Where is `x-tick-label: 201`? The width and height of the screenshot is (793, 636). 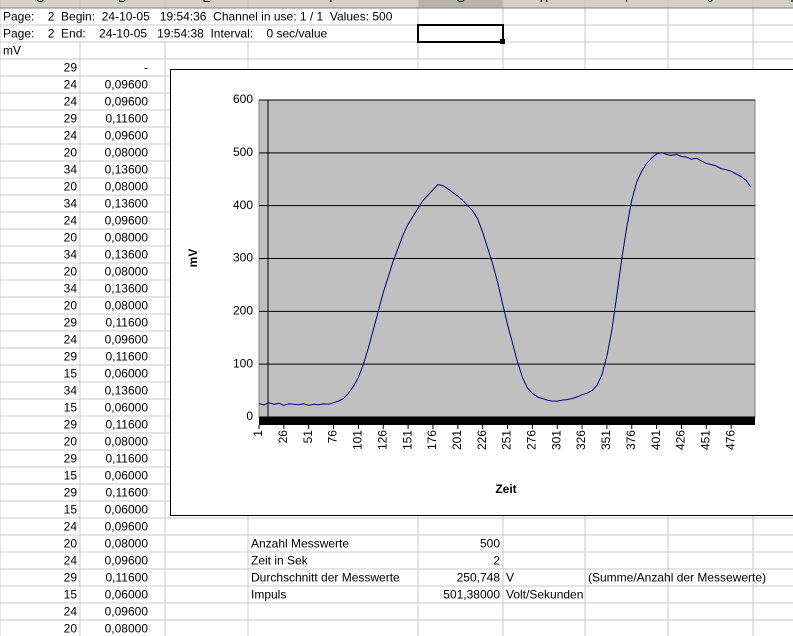 x-tick-label: 201 is located at coordinates (457, 440).